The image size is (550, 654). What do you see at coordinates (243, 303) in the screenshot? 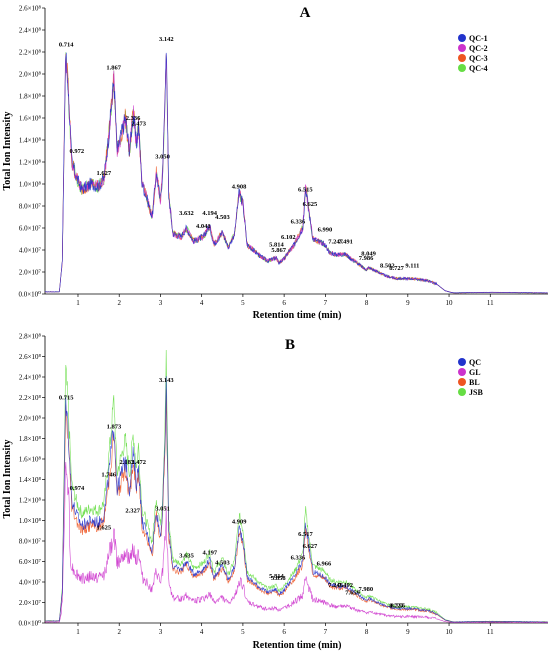
I see `x-tick-label: 5` at bounding box center [243, 303].